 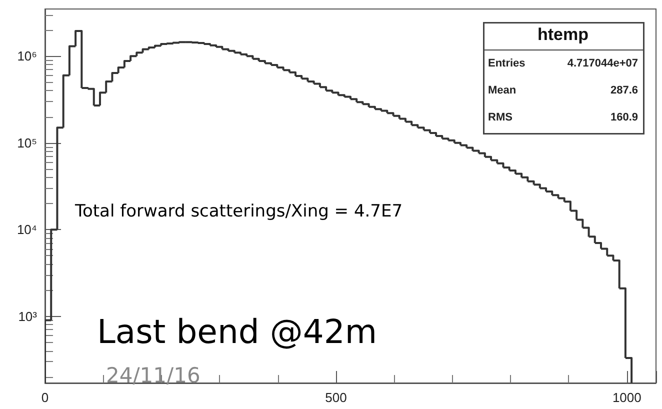 I want to click on y-tick-label: 10⁵, so click(x=27, y=142).